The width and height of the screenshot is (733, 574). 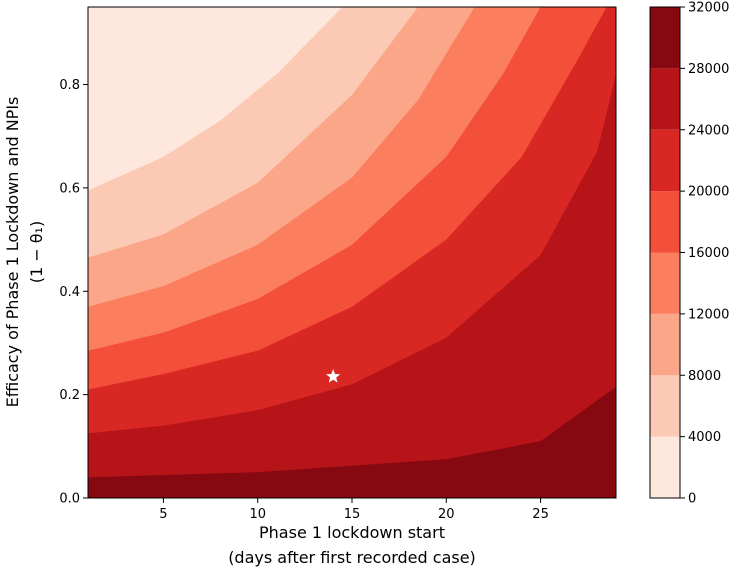 I want to click on colorbar-tick-label: 16000, so click(x=708, y=253).